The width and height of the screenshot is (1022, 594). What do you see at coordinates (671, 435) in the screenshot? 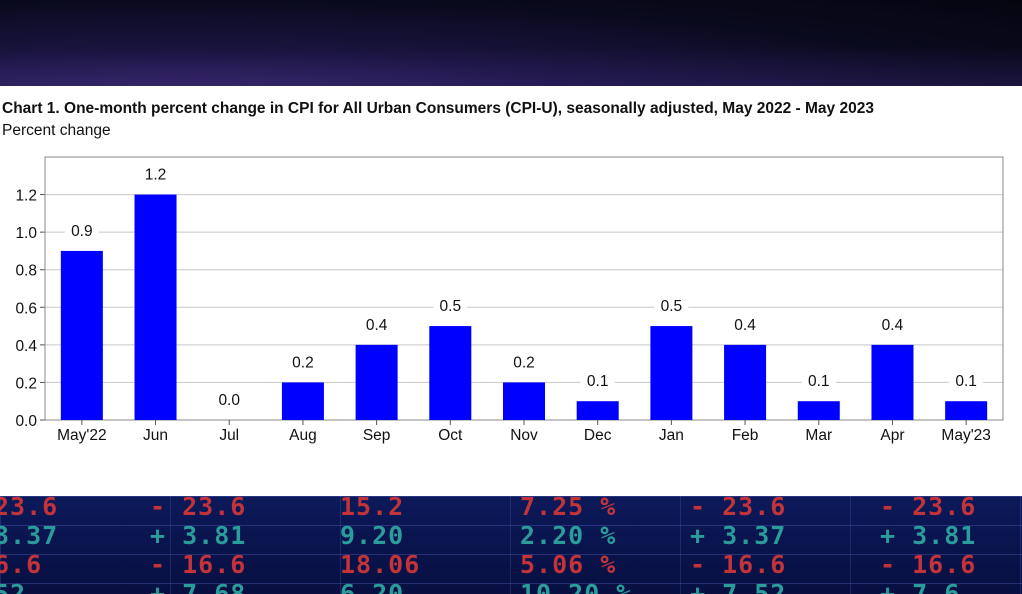
I see `x-tick-label: Jan` at bounding box center [671, 435].